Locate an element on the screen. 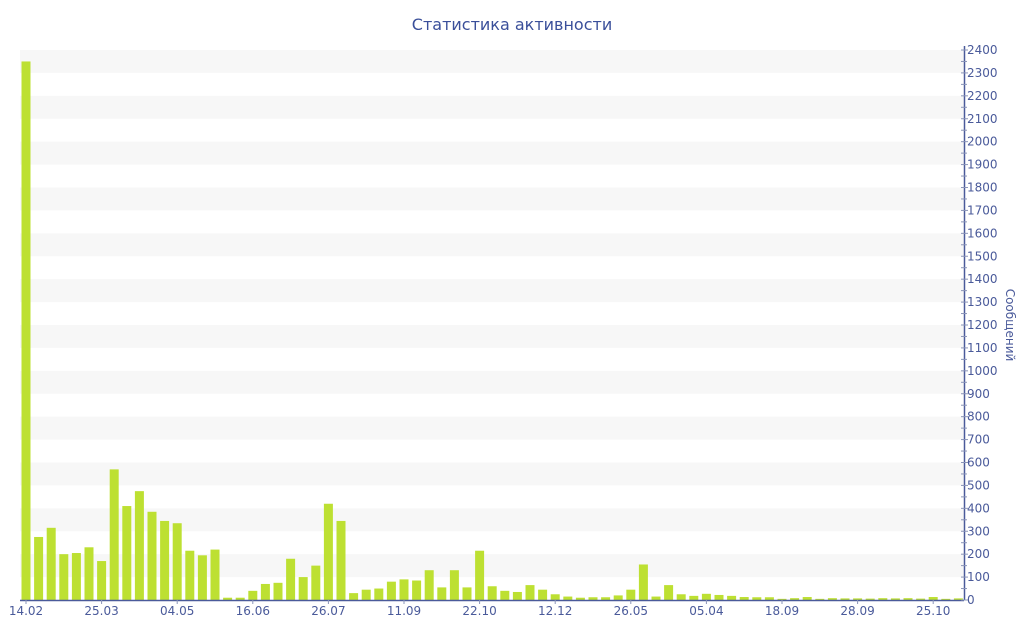 This screenshot has width=1024, height=640. x-tick-label: 11.09 is located at coordinates (404, 611).